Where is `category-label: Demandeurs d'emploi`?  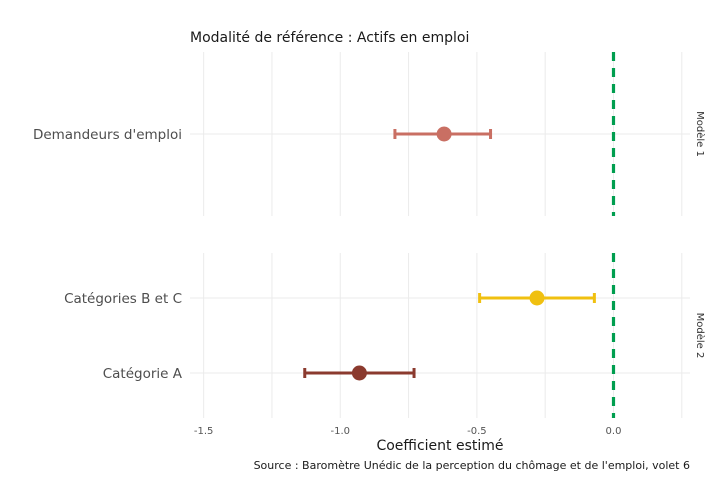
category-label: Demandeurs d'emploi is located at coordinates (107, 135).